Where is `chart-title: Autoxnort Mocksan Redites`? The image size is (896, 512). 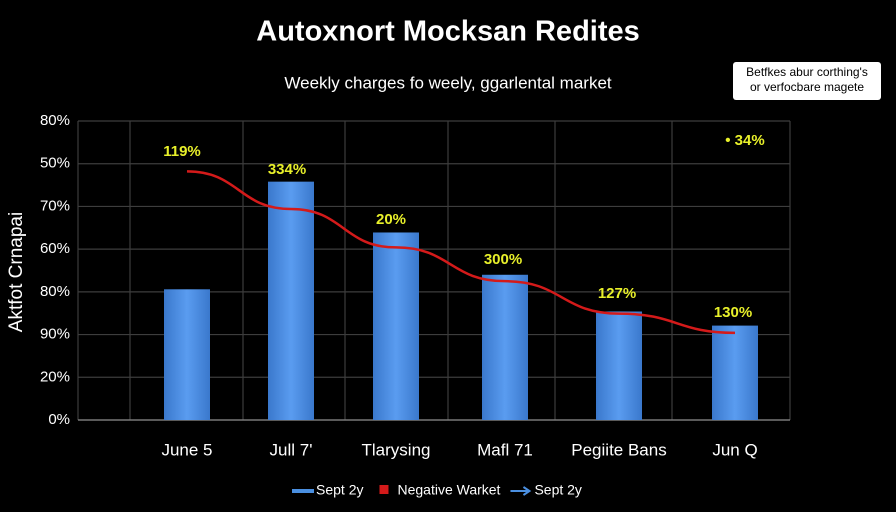
chart-title: Autoxnort Mocksan Redites is located at coordinates (448, 32).